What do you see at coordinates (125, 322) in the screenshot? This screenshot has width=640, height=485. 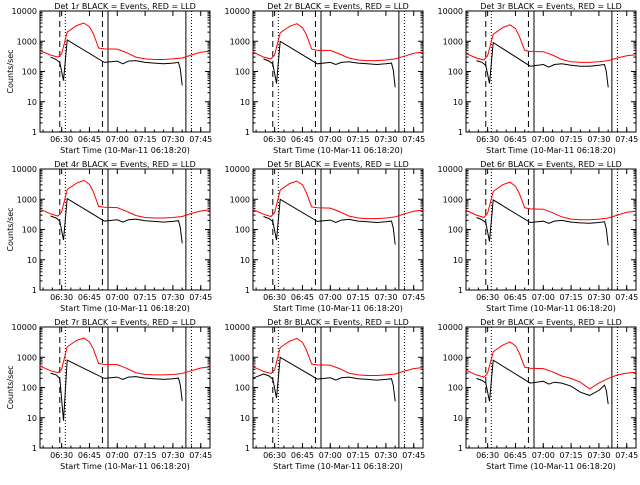 I see `chart-title: Det 7r BLACK = Events, RED = LLD` at bounding box center [125, 322].